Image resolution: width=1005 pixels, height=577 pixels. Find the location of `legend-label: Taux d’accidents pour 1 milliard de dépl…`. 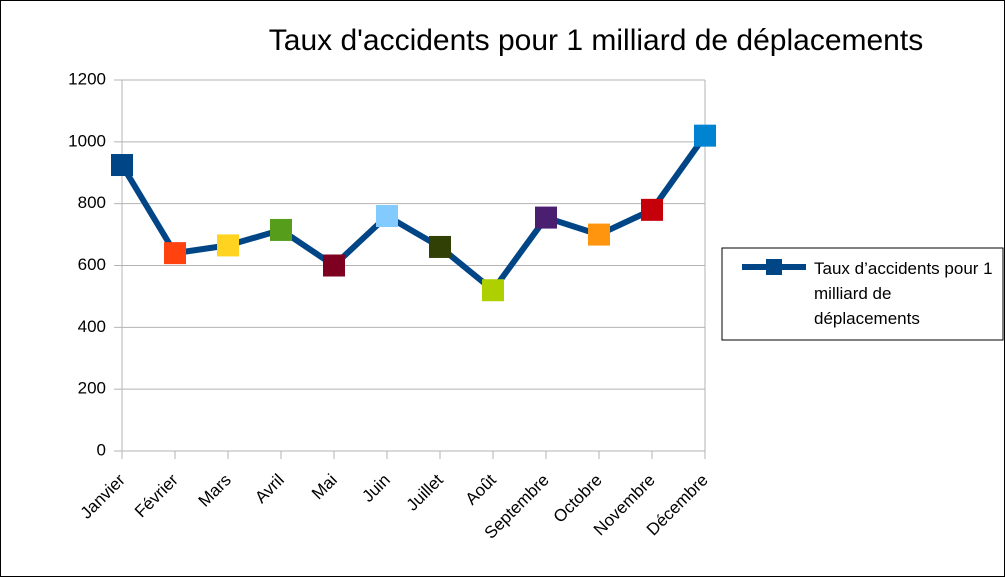

legend-label: Taux d’accidents pour 1 milliard de dépl… is located at coordinates (903, 293).